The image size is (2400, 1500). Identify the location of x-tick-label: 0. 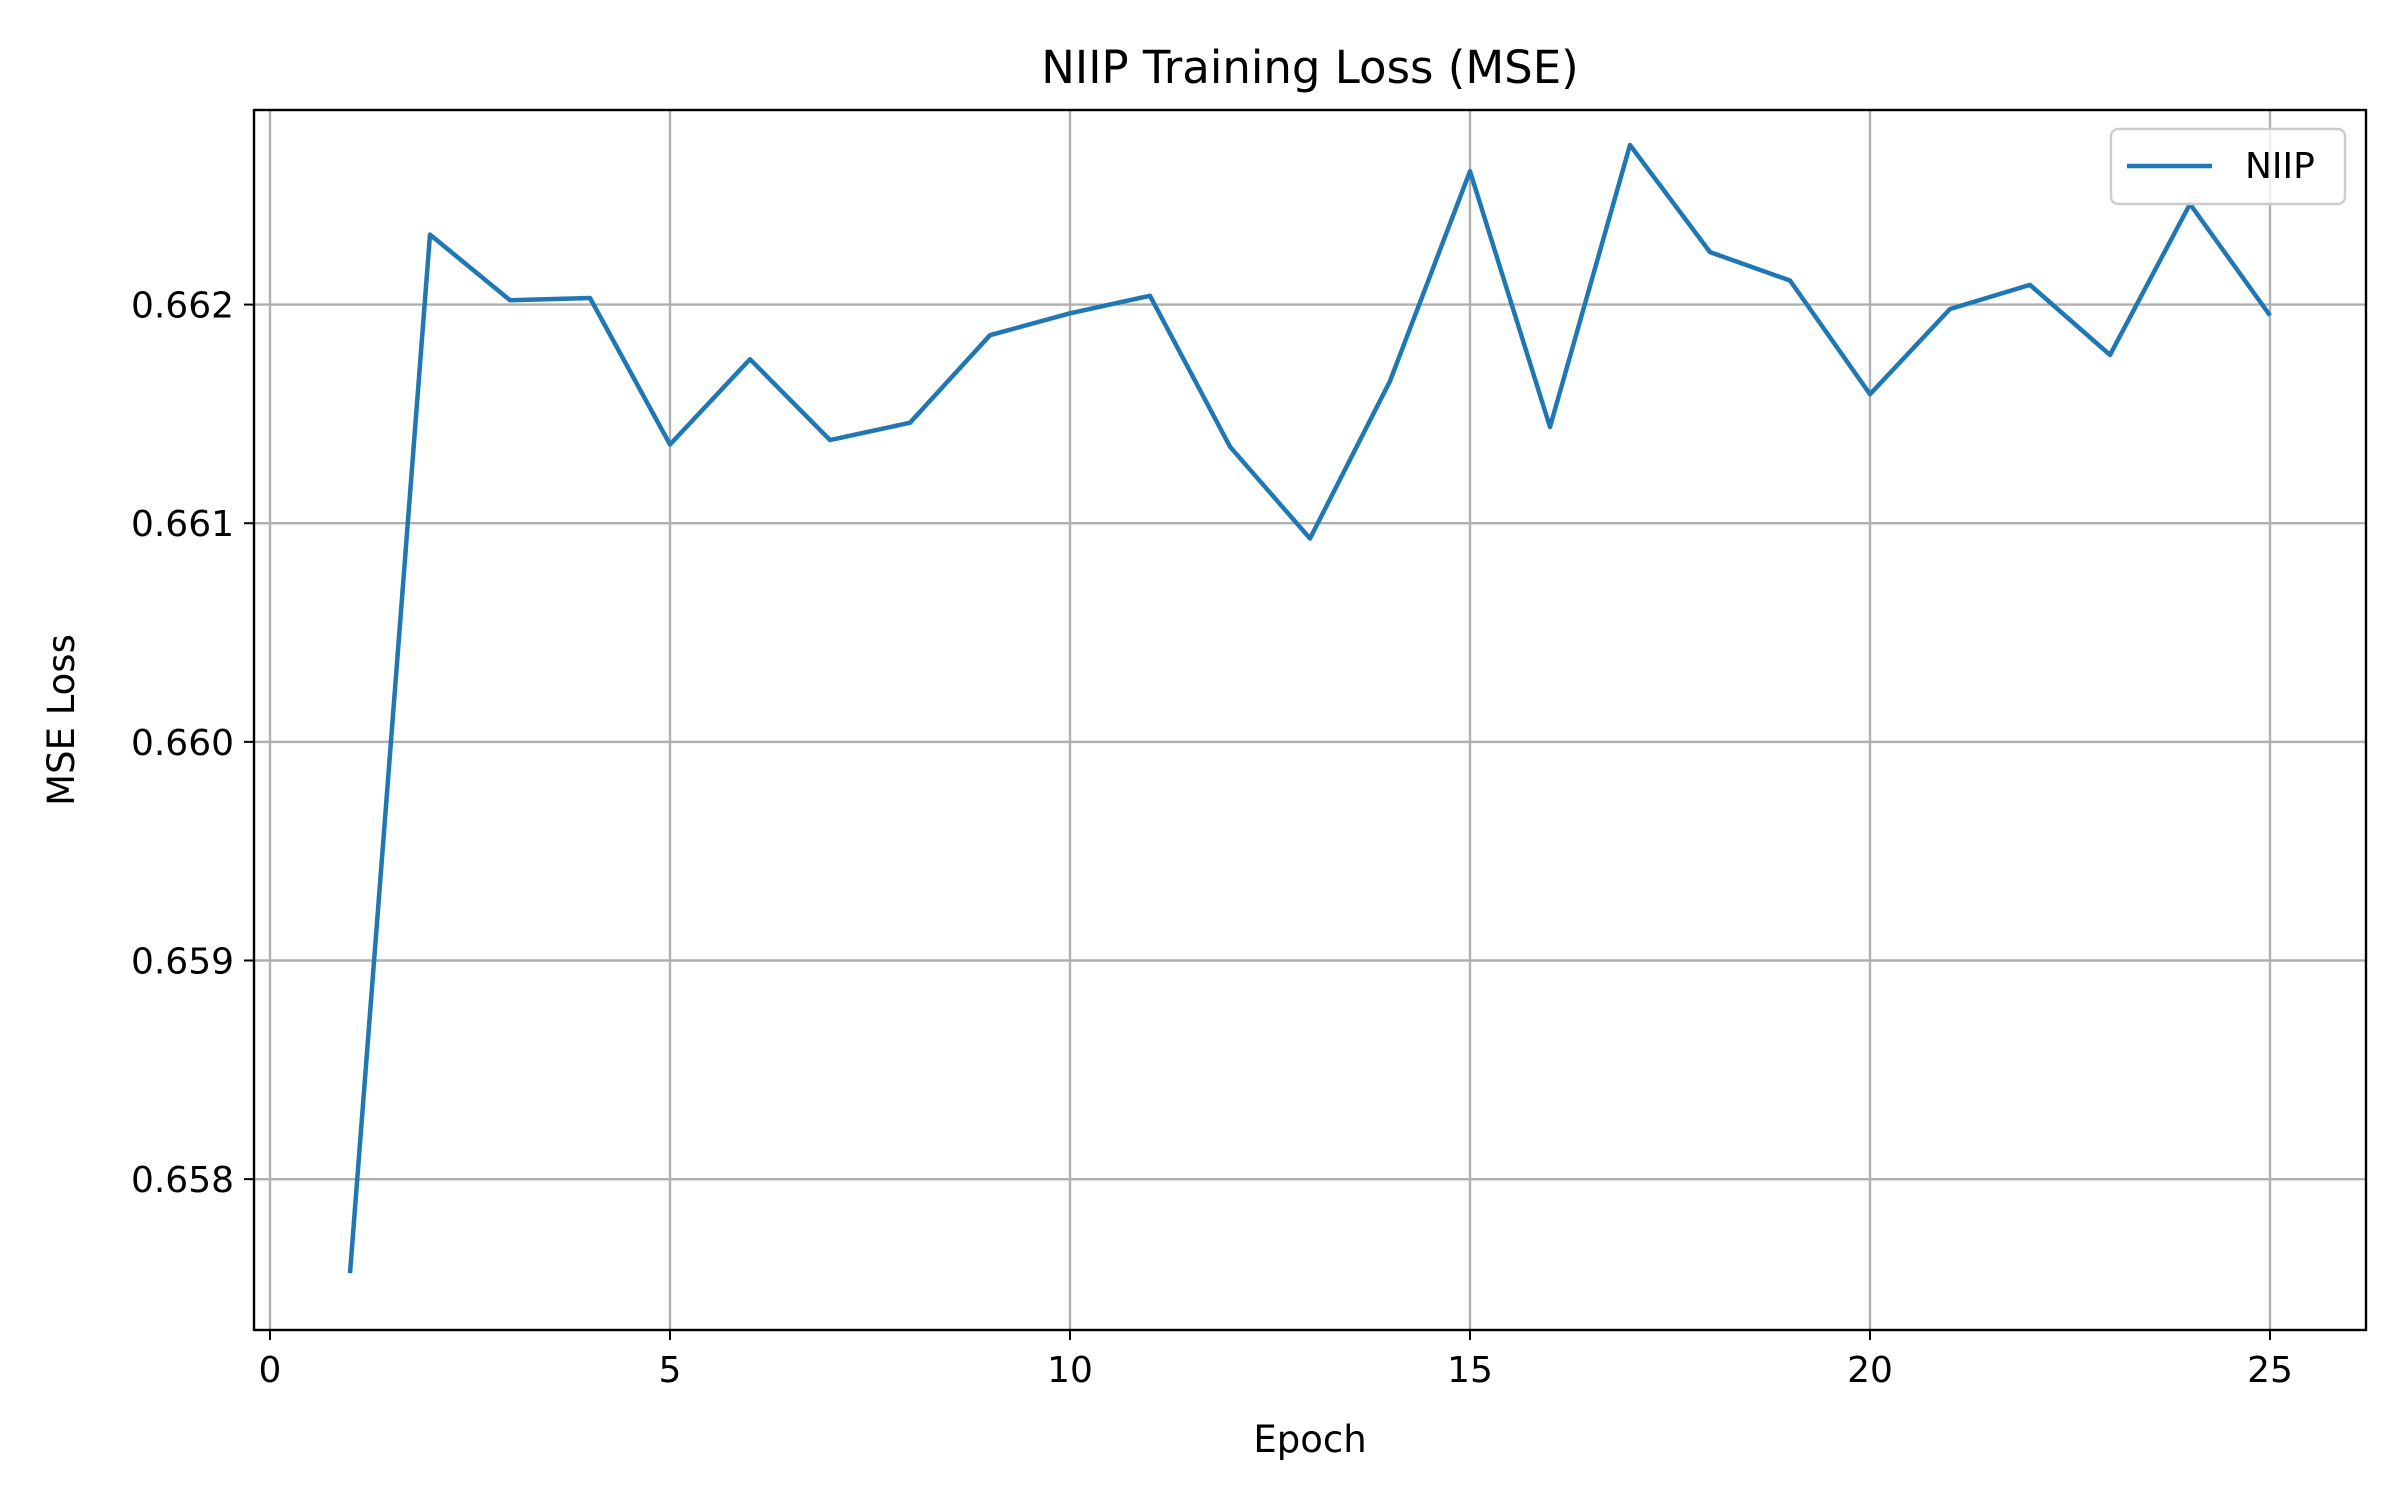
(270, 1370).